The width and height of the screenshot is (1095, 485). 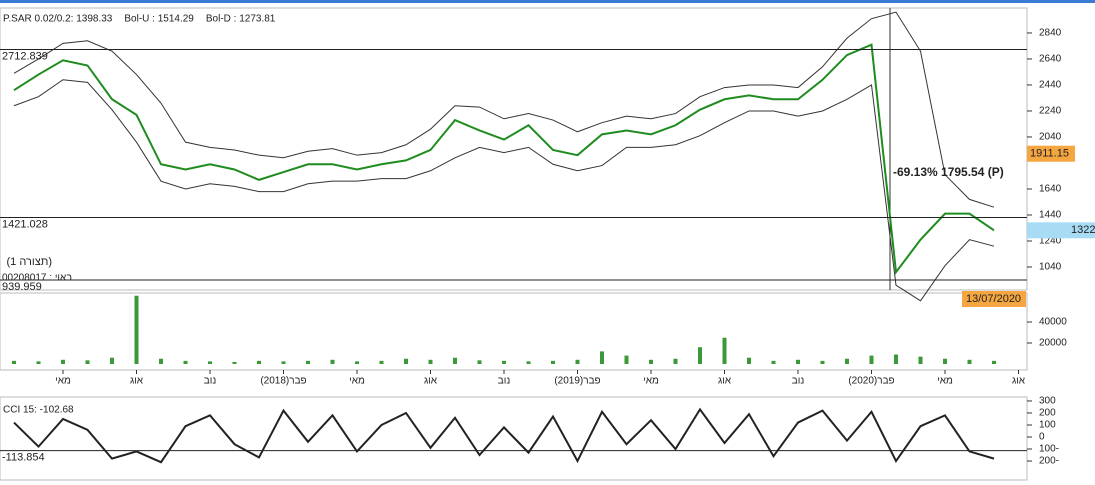 I want to click on y-tick-label: 40000, so click(x=1053, y=322).